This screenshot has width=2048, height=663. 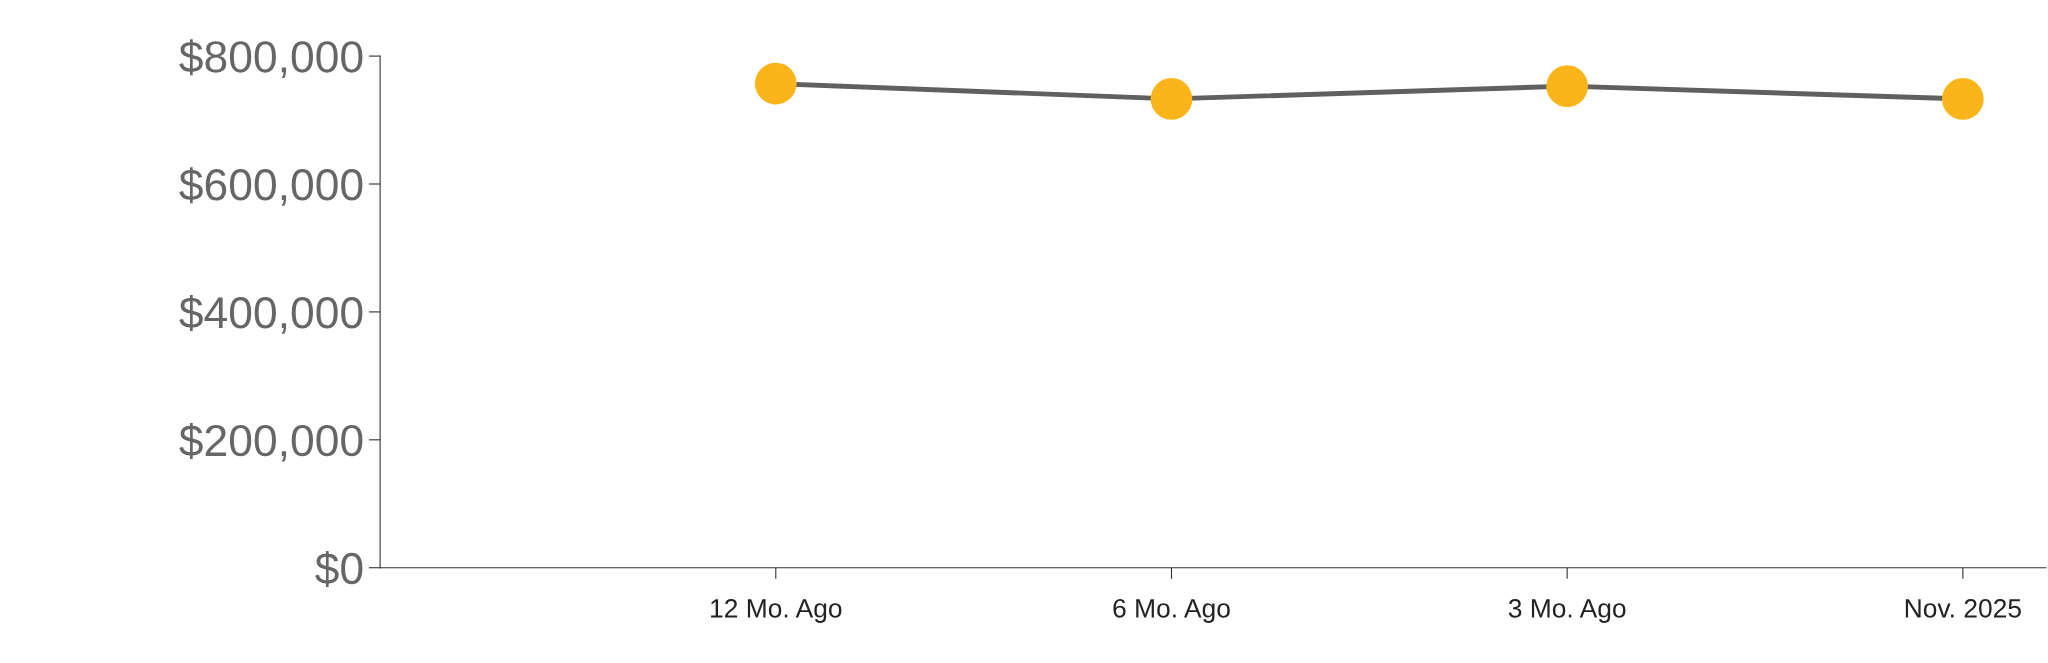 I want to click on y-tick-label: $800,000, so click(x=271, y=58).